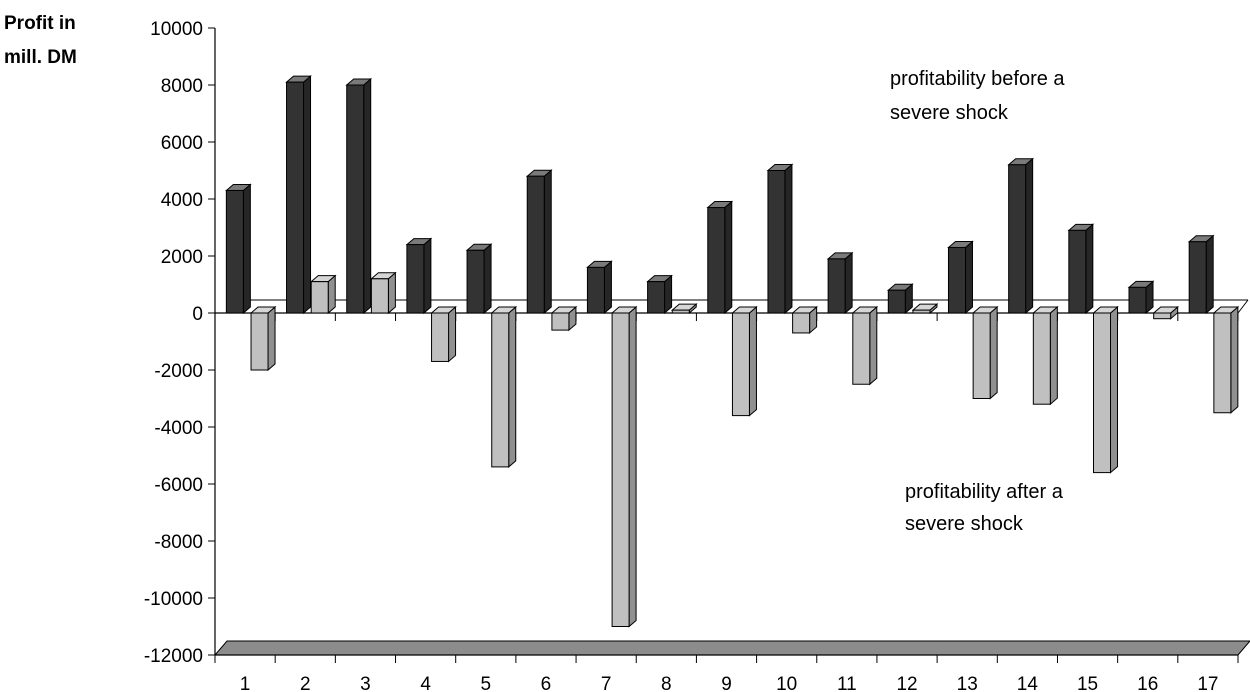  I want to click on x-tick-label: 9, so click(726, 683).